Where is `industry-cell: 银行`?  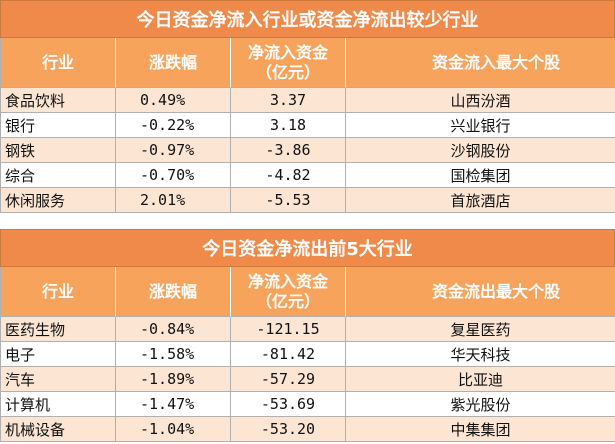 industry-cell: 银行 is located at coordinates (58, 125).